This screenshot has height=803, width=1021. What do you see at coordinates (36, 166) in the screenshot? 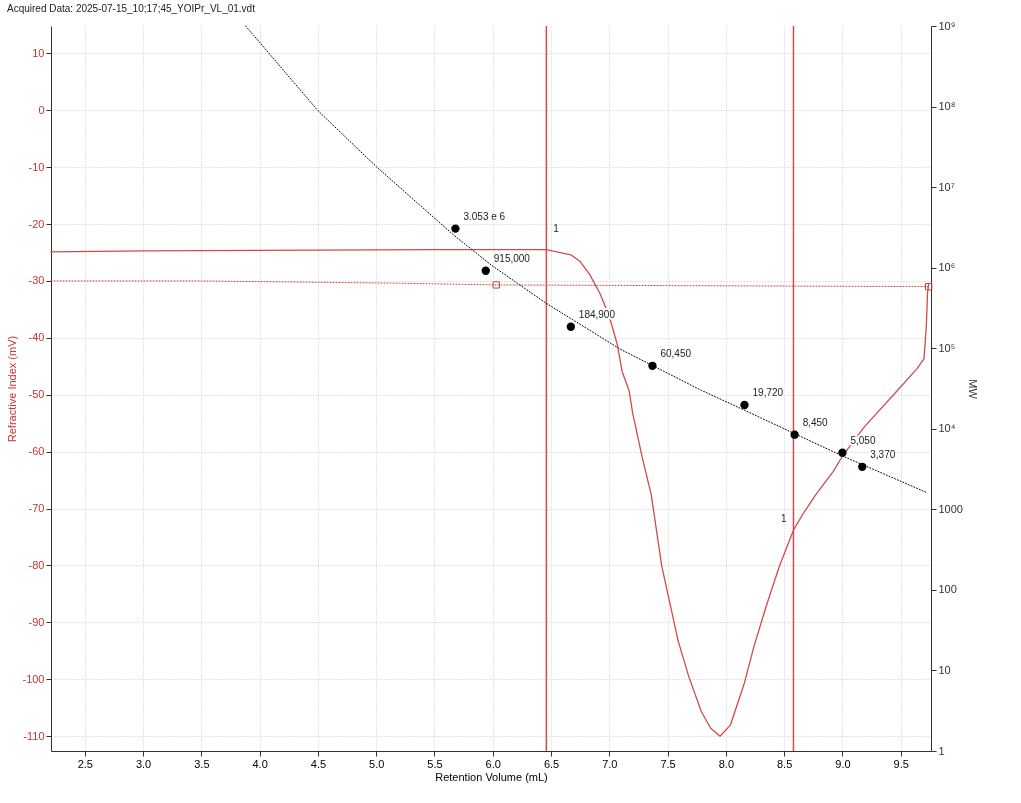
I see `y-tick-label: -10` at bounding box center [36, 166].